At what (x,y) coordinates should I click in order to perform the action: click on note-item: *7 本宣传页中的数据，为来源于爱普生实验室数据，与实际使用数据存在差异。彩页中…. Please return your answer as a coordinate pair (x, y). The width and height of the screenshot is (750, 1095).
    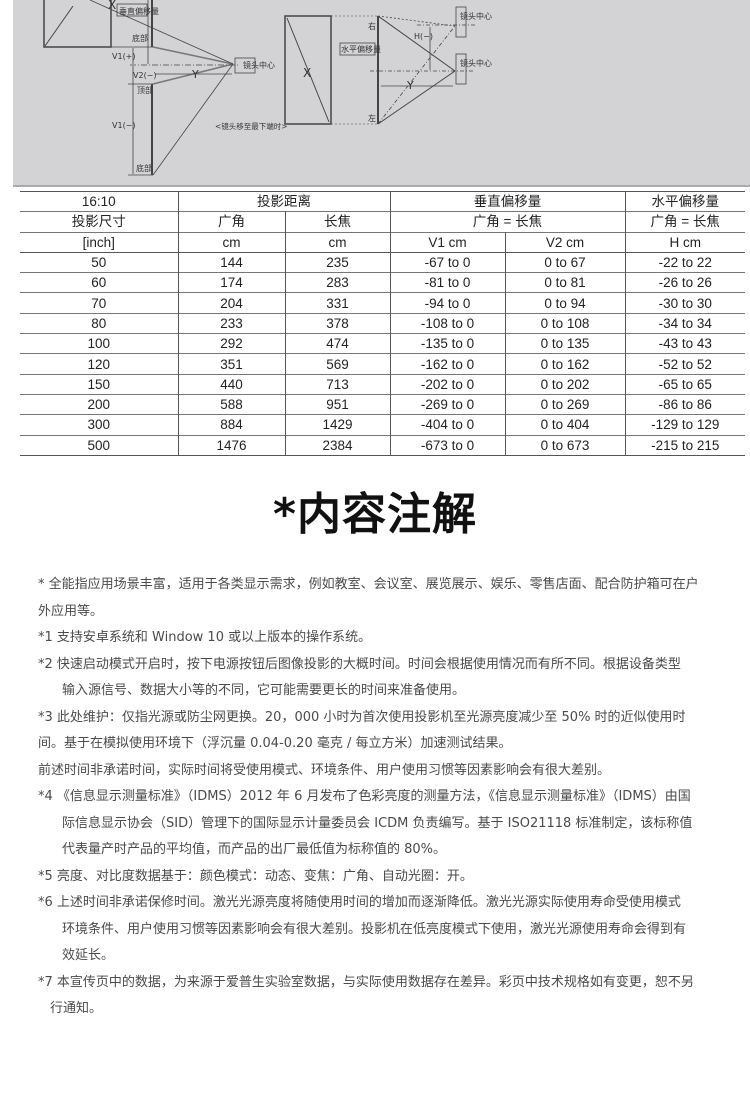
    Looking at the image, I should click on (388, 996).